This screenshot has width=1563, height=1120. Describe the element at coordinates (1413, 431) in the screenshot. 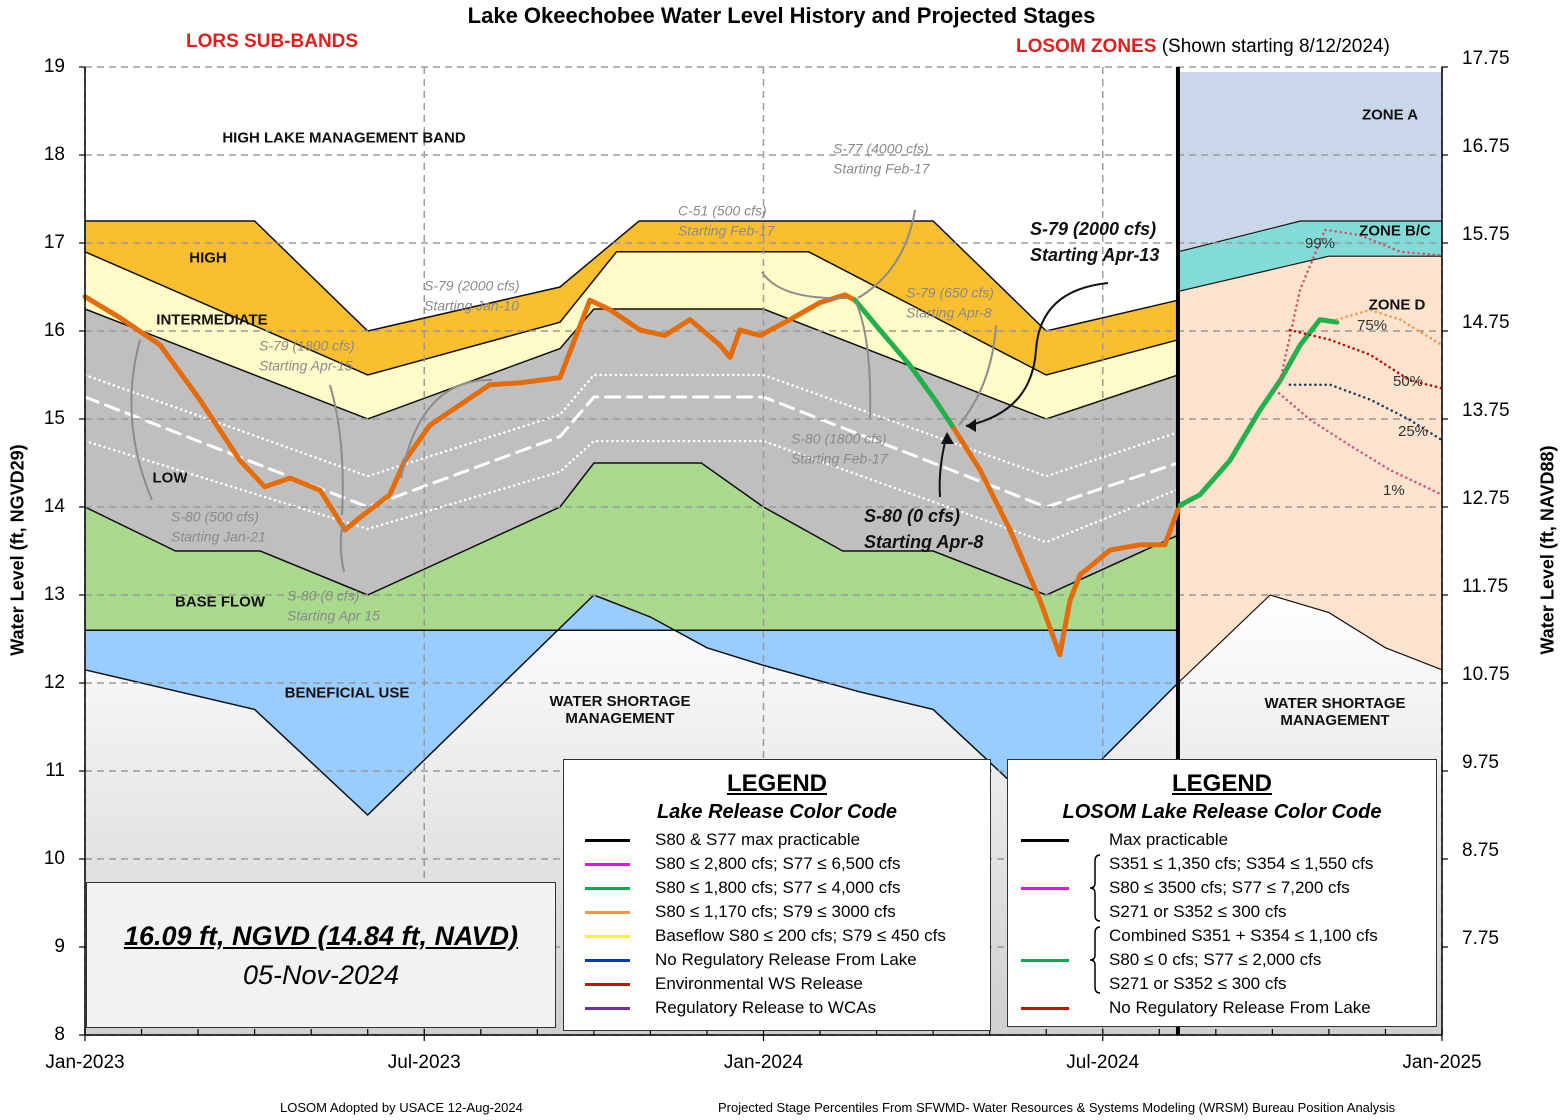

I see `series-label: 25%` at that location.